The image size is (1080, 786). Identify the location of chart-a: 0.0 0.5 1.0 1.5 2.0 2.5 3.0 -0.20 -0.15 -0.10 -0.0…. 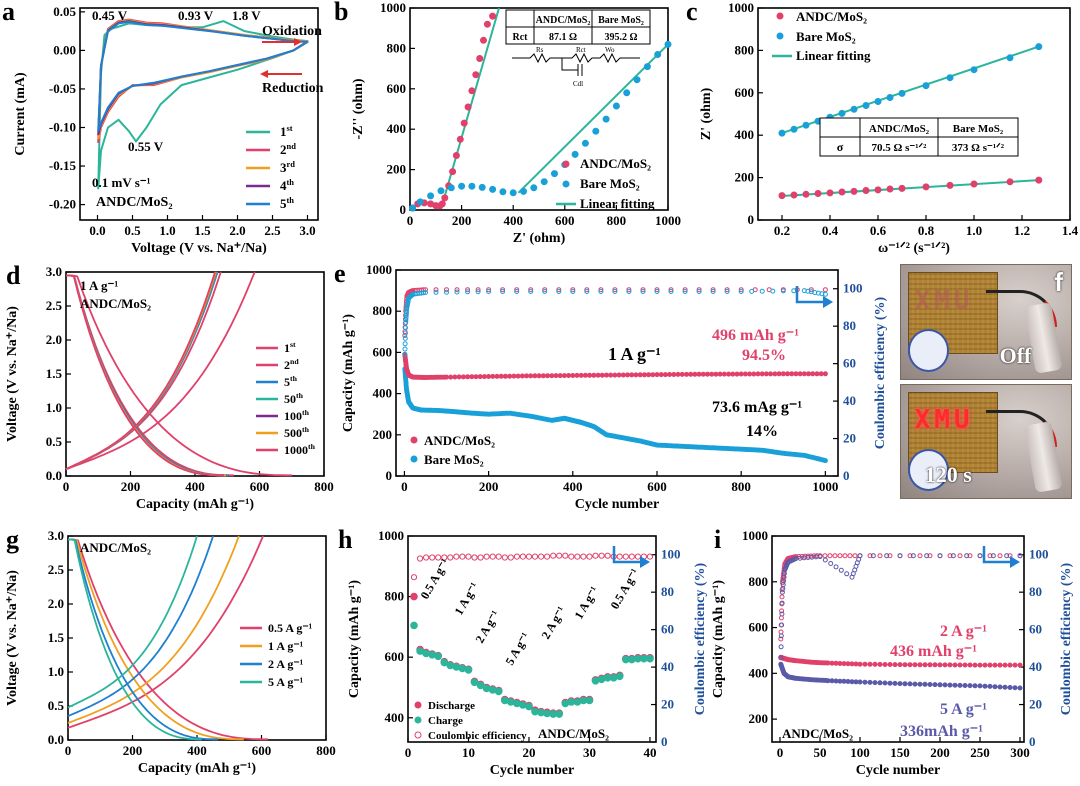
(163, 128).